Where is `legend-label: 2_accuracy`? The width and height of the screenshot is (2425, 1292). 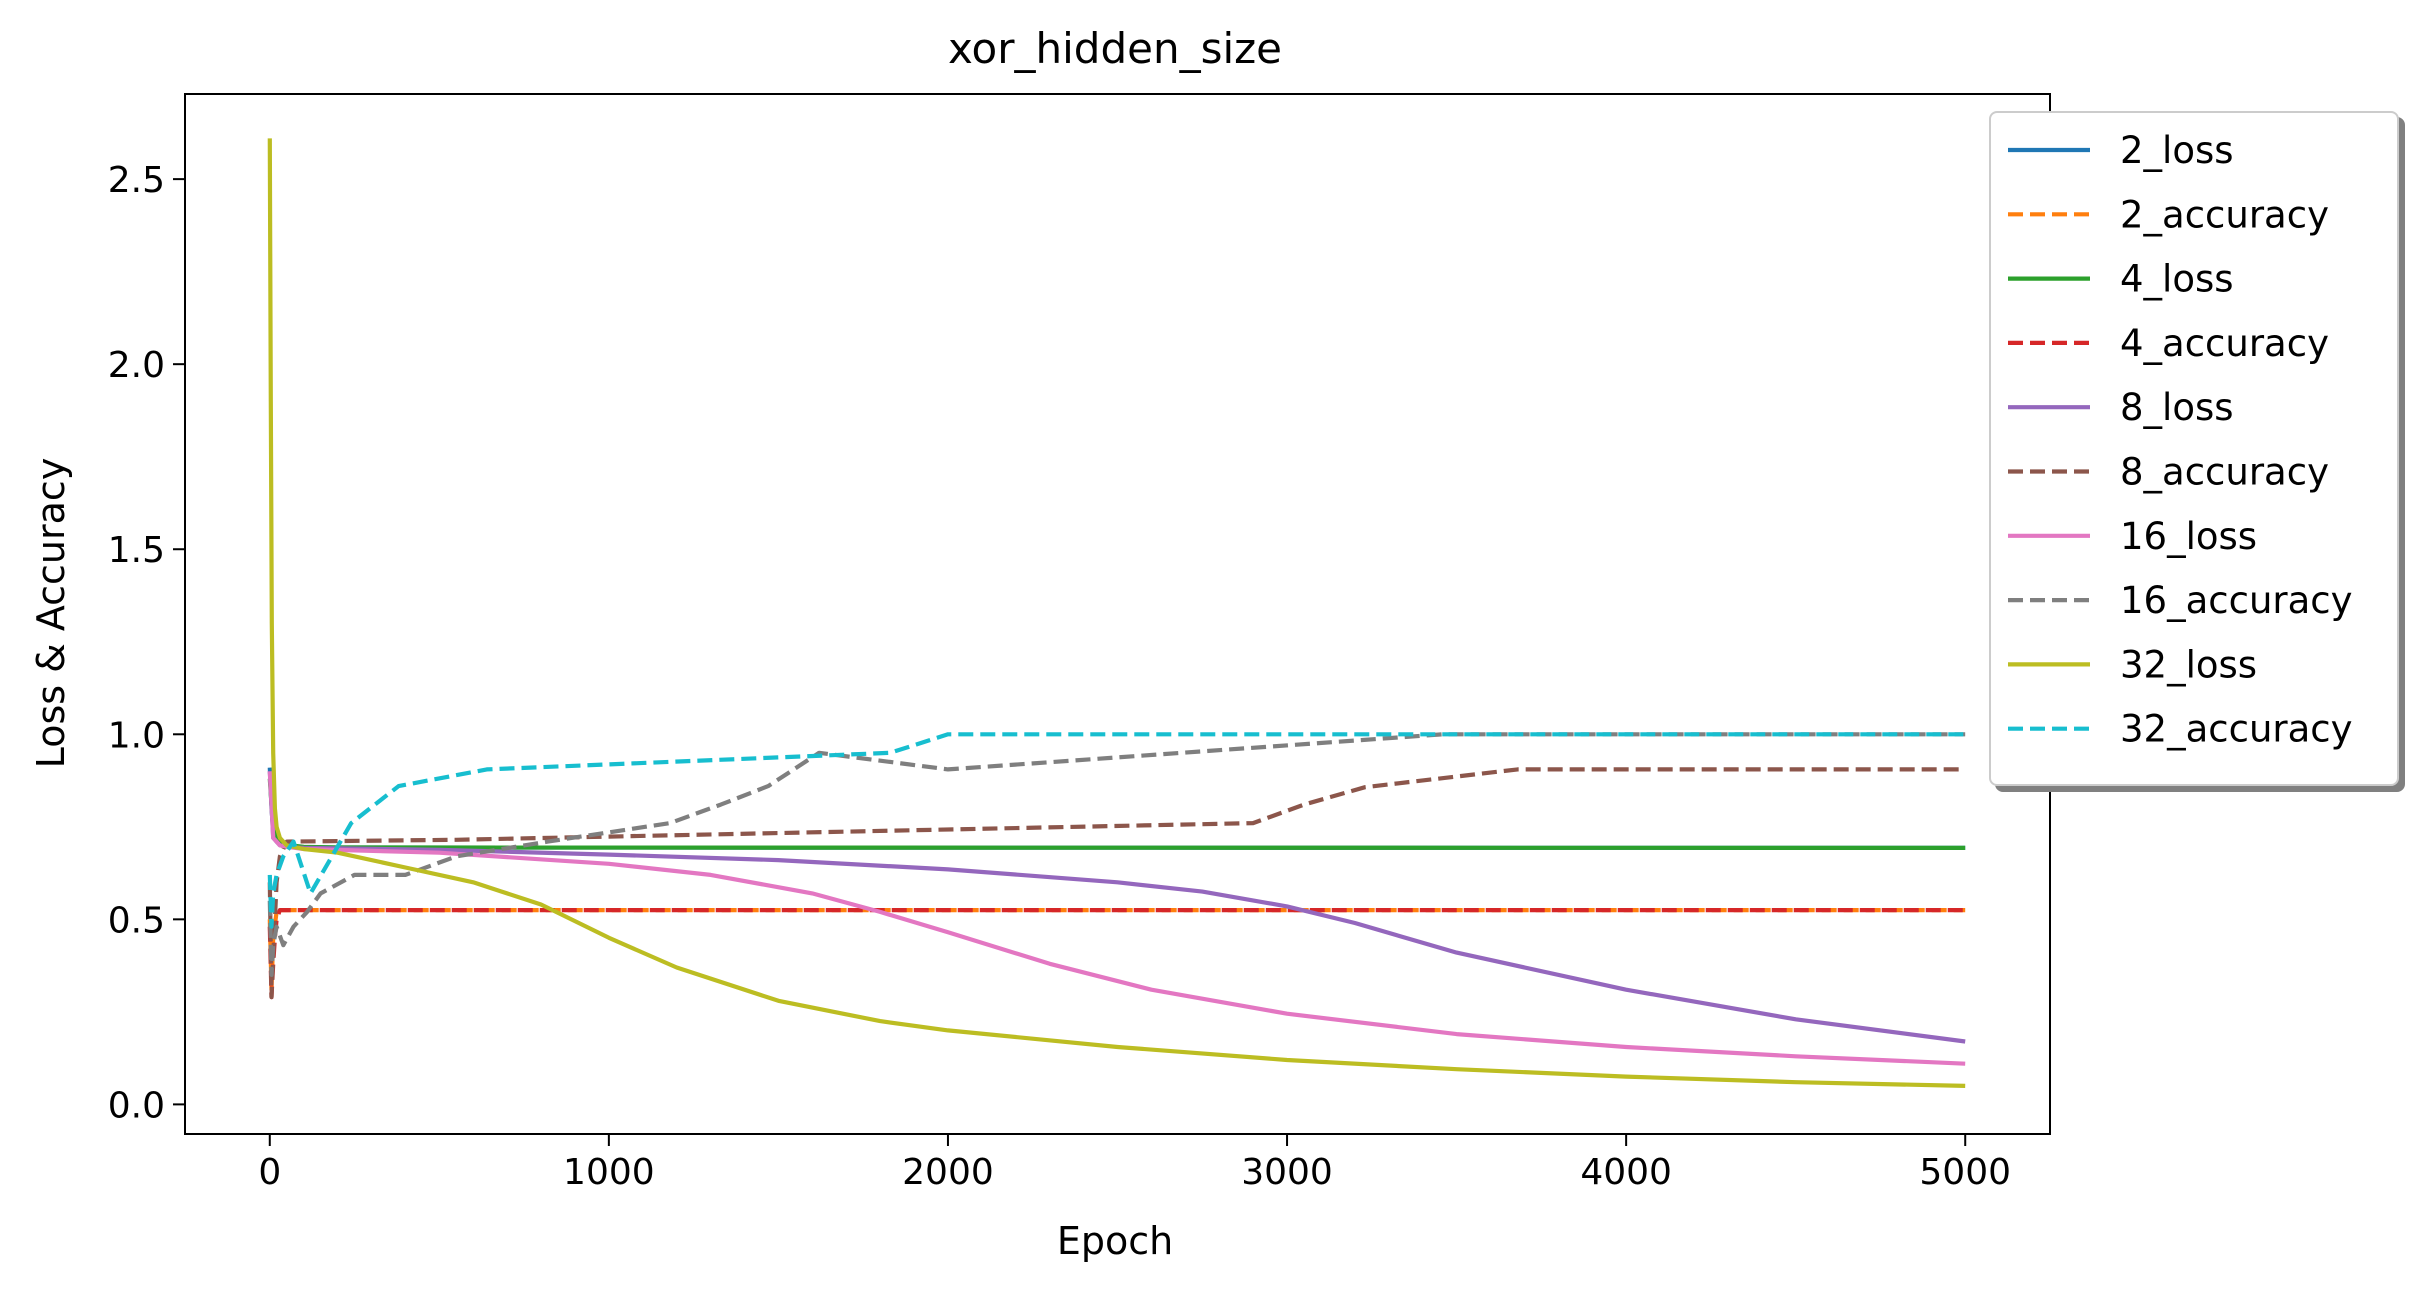
legend-label: 2_accuracy is located at coordinates (2224, 214).